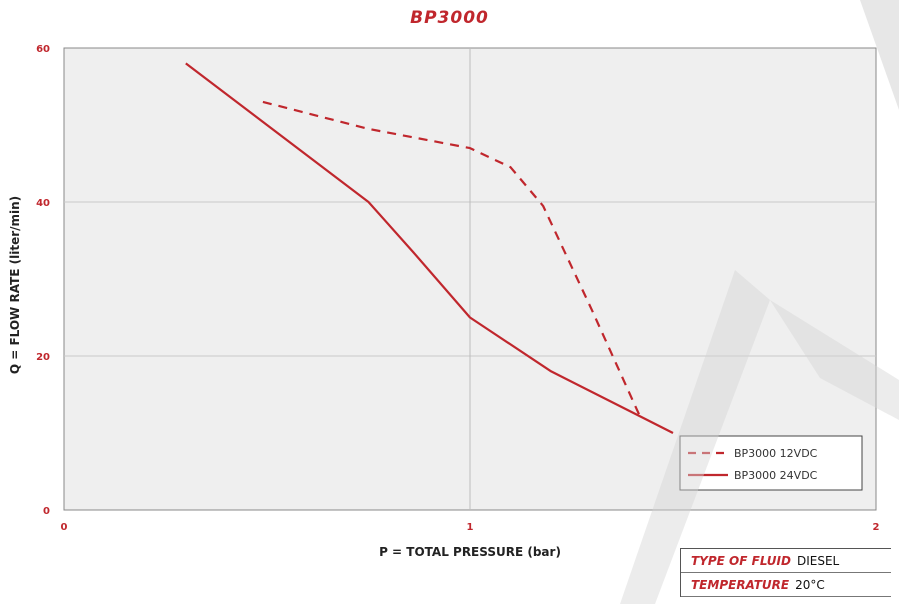 This screenshot has height=604, width=899. Describe the element at coordinates (818, 560) in the screenshot. I see `info-value-fluid: DIESEL` at that location.